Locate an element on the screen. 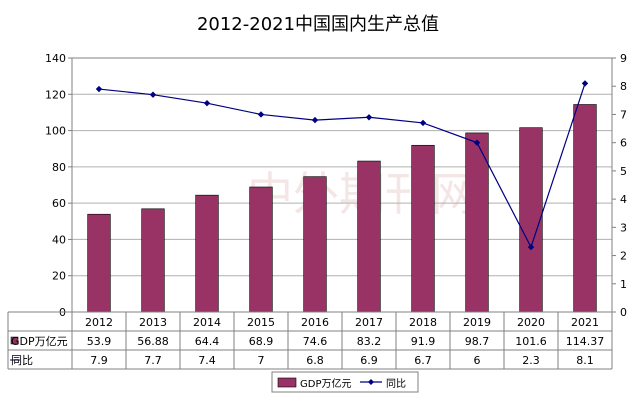 The width and height of the screenshot is (636, 406). data-label: 8.1 is located at coordinates (585, 360).